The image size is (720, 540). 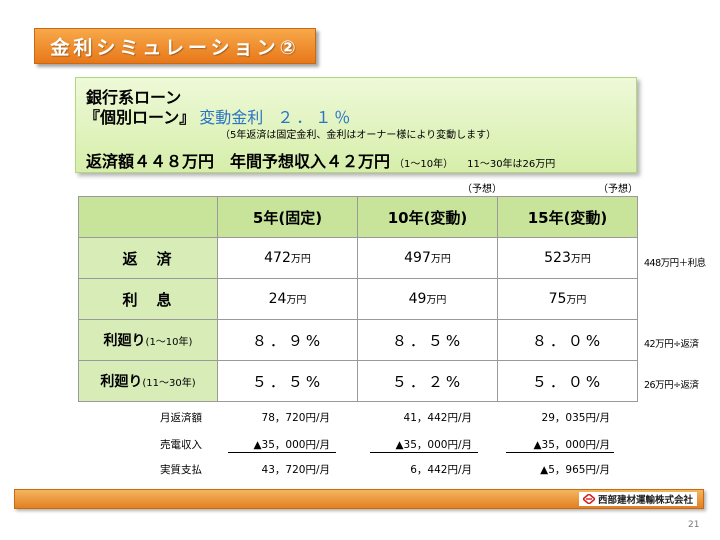 I want to click on summary-label-solar: 売電収入, so click(x=181, y=445).